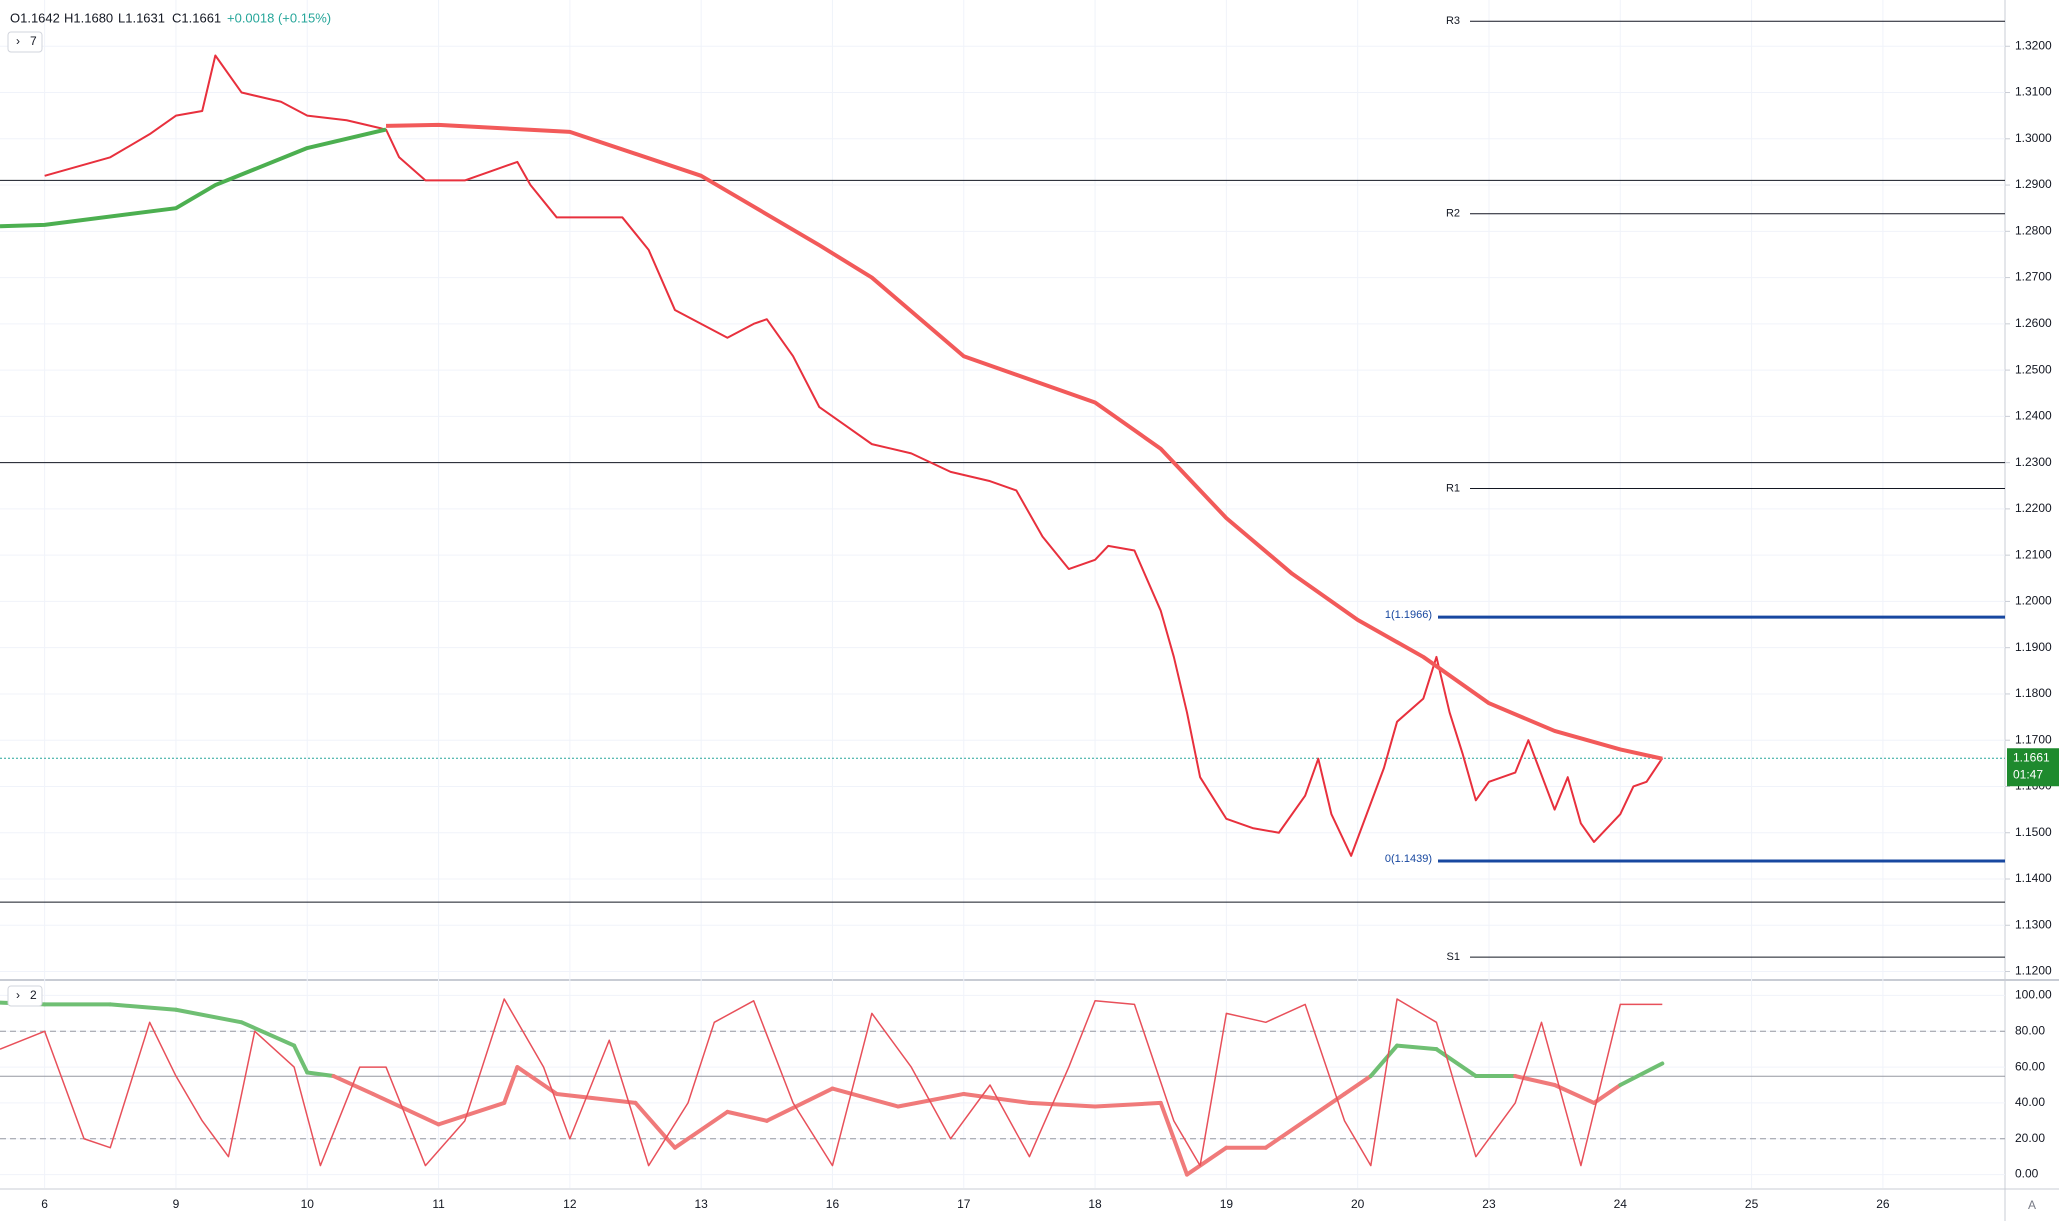 Image resolution: width=2059 pixels, height=1226 pixels. I want to click on last-price-box, so click(2033, 767).